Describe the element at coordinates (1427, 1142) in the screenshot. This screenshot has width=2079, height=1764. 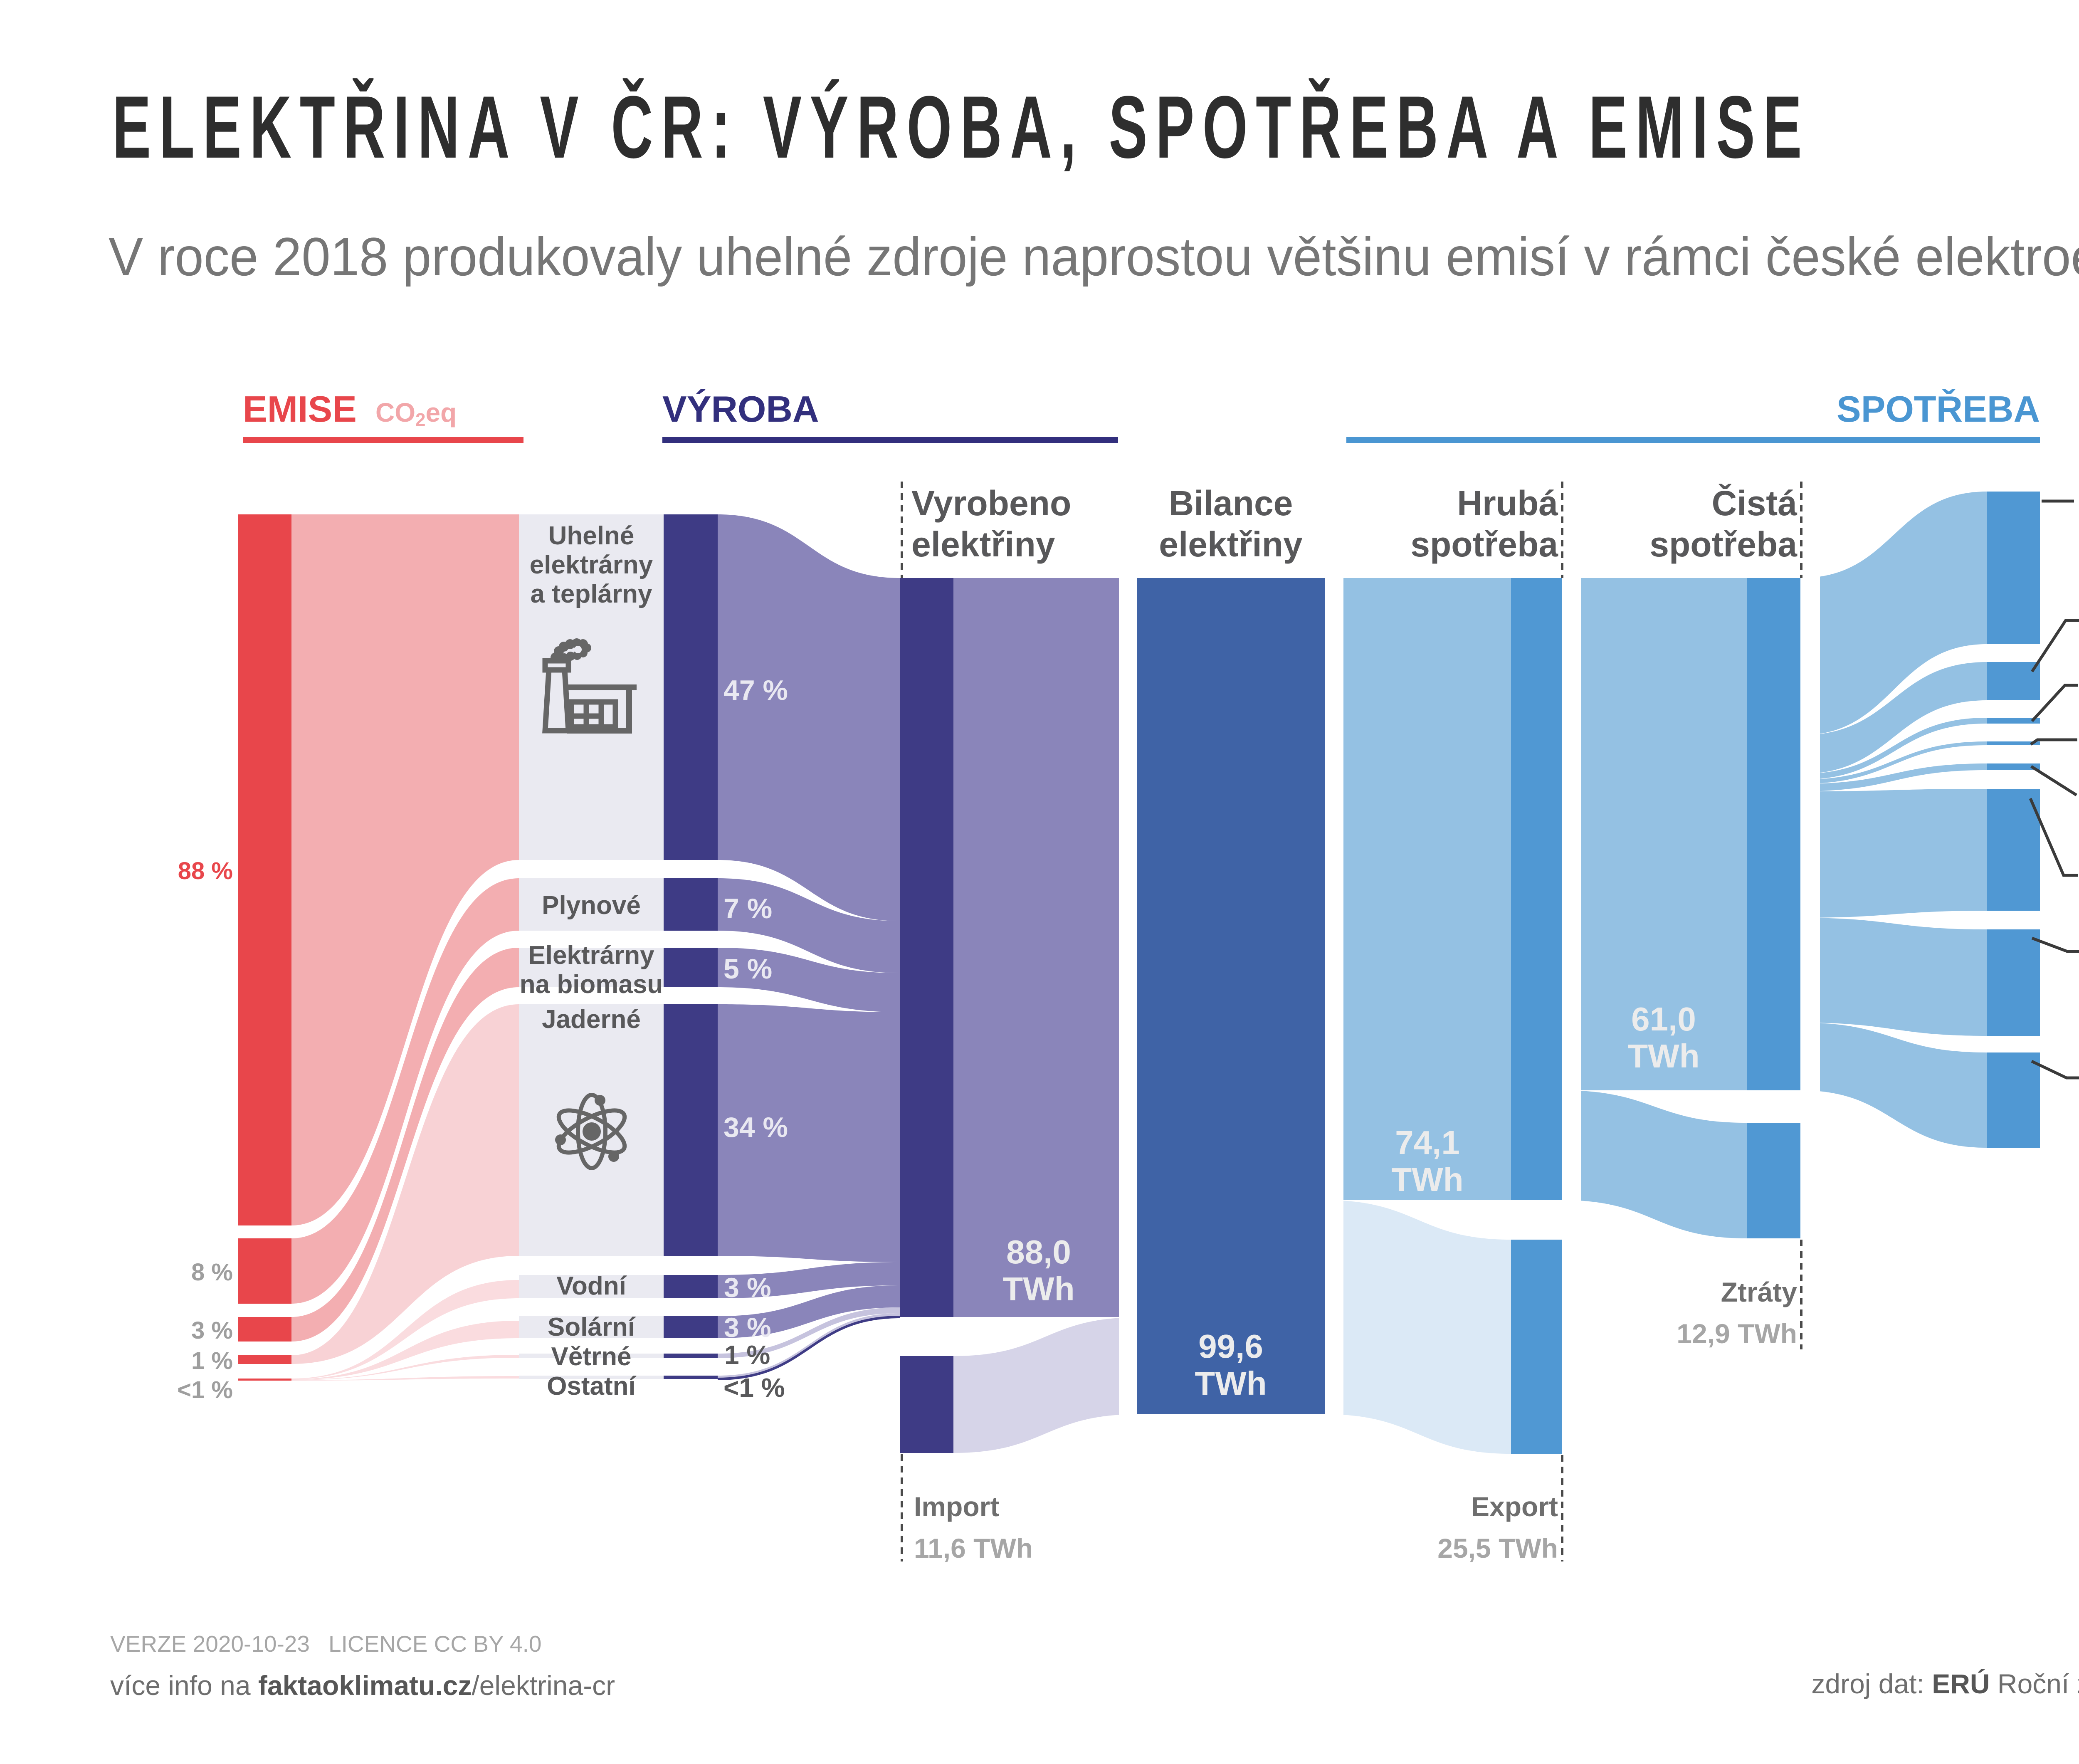
I see `svg-text: 74,1` at that location.